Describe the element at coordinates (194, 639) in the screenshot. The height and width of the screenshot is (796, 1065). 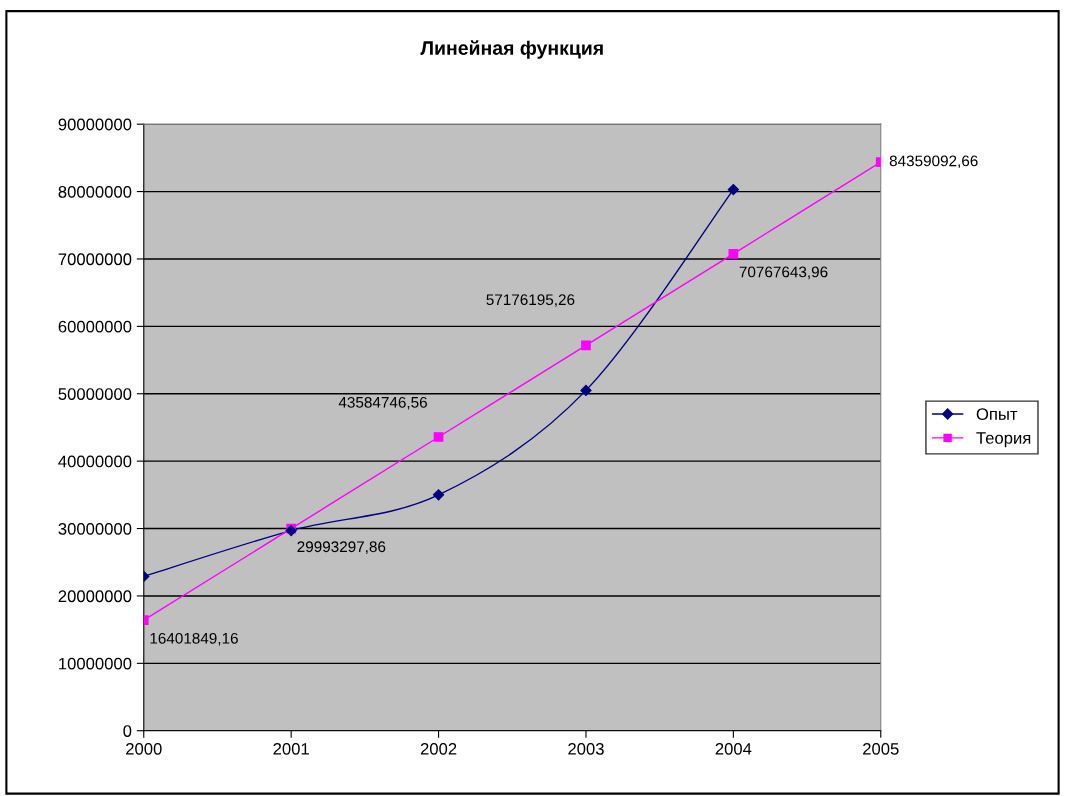
I see `data-label: 16401849,16` at that location.